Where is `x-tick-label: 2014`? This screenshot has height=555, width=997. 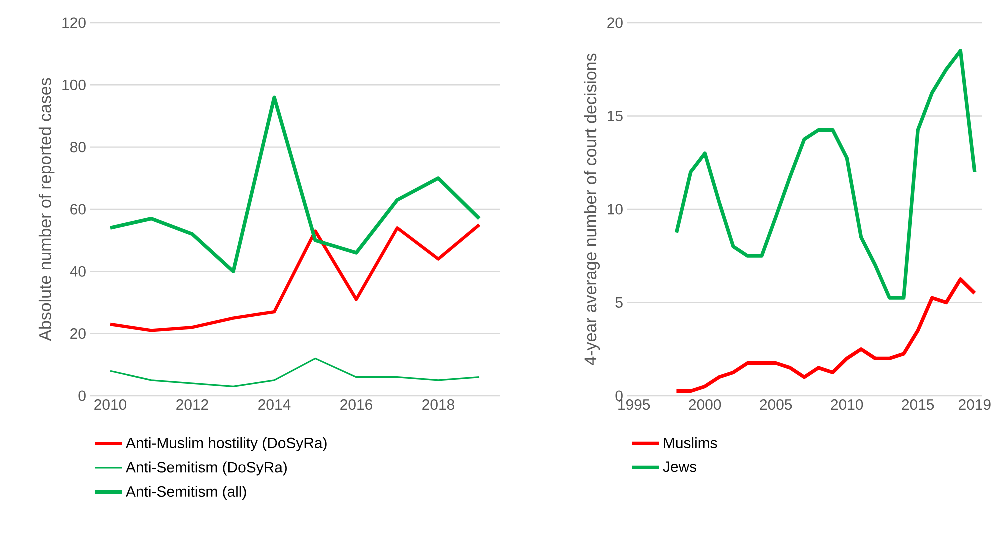 x-tick-label: 2014 is located at coordinates (274, 405).